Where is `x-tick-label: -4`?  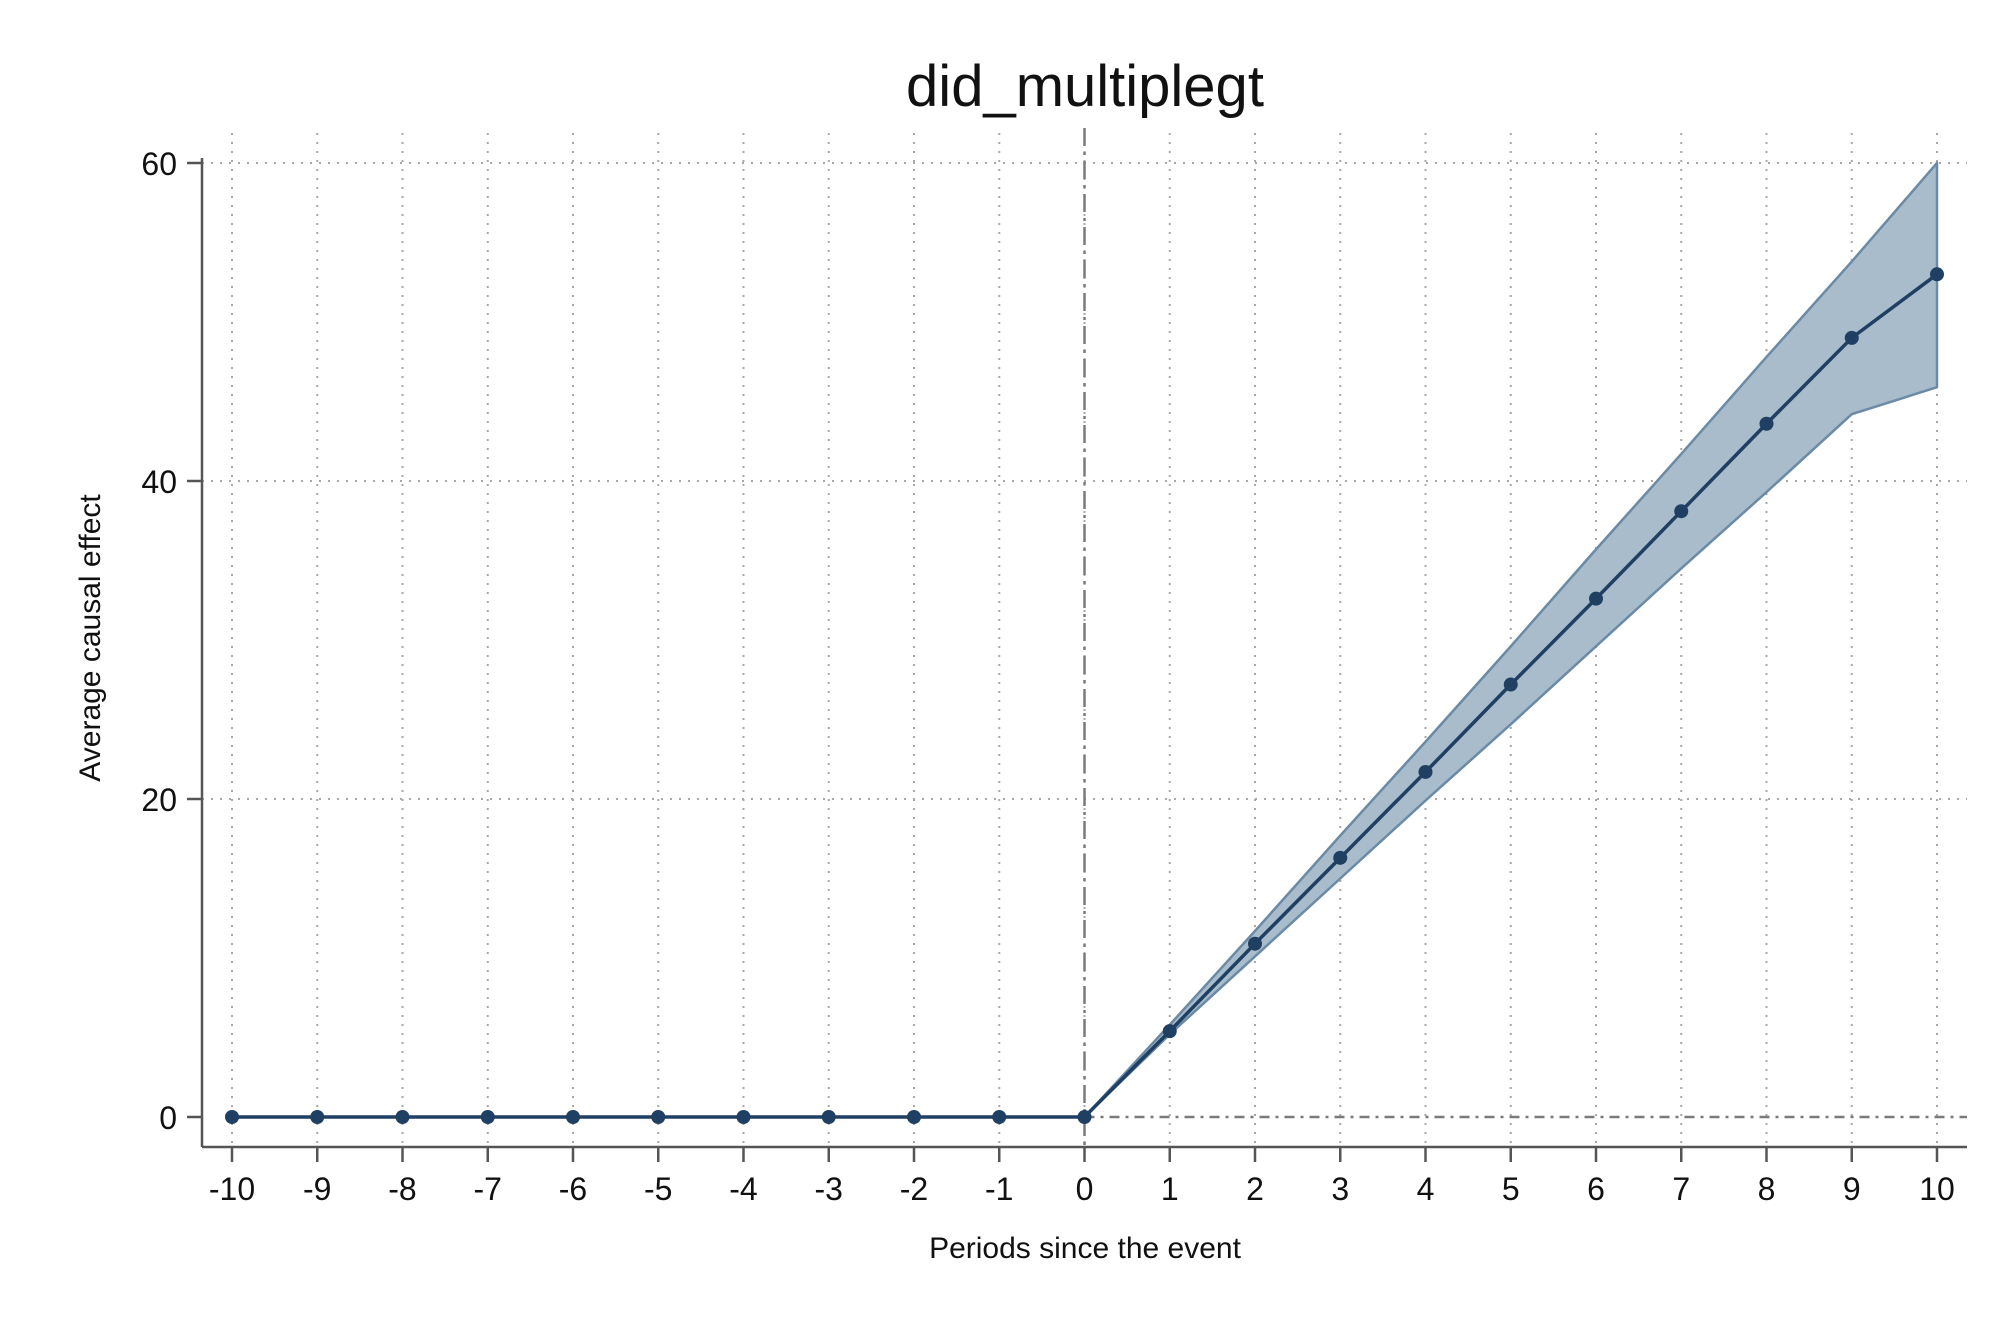 x-tick-label: -4 is located at coordinates (743, 1189).